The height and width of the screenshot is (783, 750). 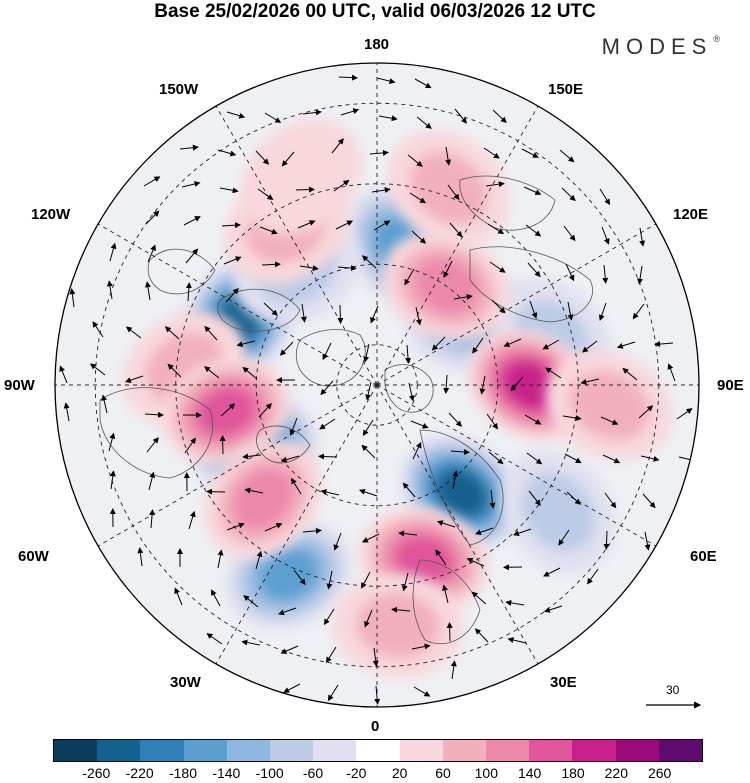 I want to click on anomaly-gulf-of-alaska-high, so click(x=301, y=177).